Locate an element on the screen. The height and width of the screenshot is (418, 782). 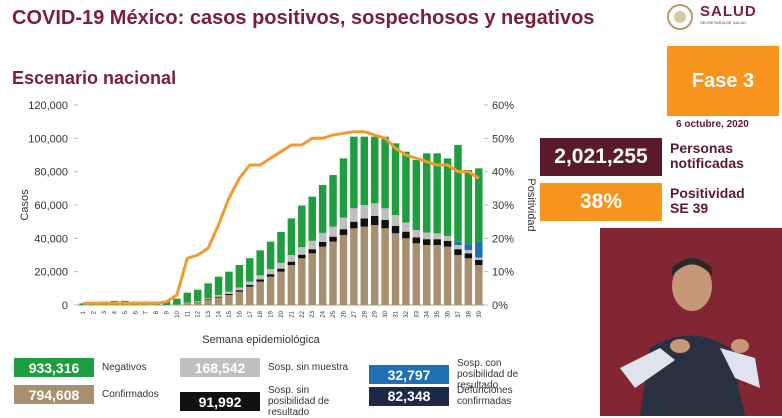
x-tick-label: 20 is located at coordinates (282, 313).